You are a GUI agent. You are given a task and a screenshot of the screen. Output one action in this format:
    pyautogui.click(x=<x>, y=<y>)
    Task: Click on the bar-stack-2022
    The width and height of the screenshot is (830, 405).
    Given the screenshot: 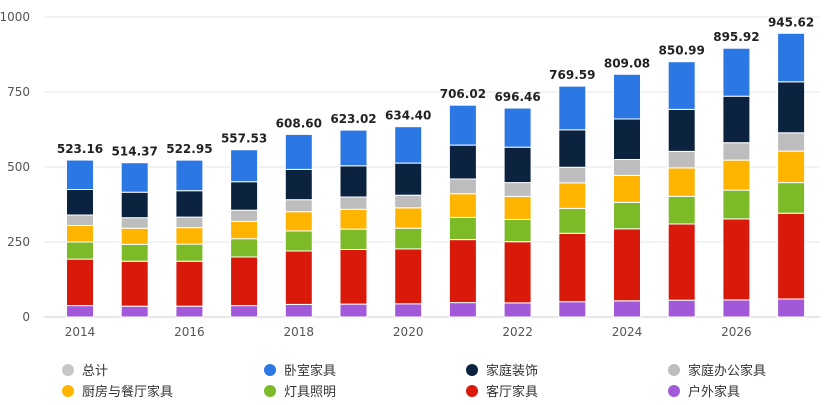 What is the action you would take?
    pyautogui.click(x=517, y=212)
    